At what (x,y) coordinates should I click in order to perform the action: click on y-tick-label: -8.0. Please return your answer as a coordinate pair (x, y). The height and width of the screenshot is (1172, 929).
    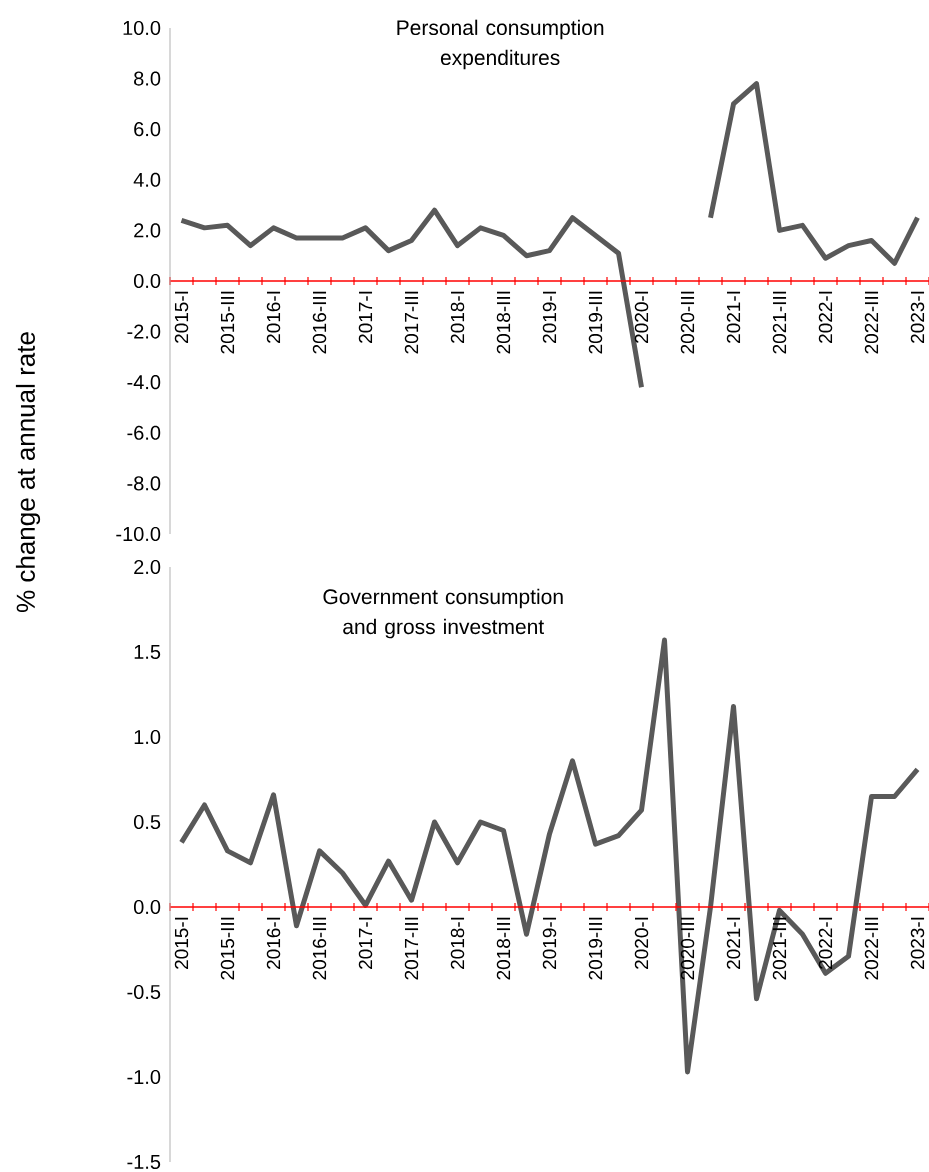
    Looking at the image, I should click on (144, 483).